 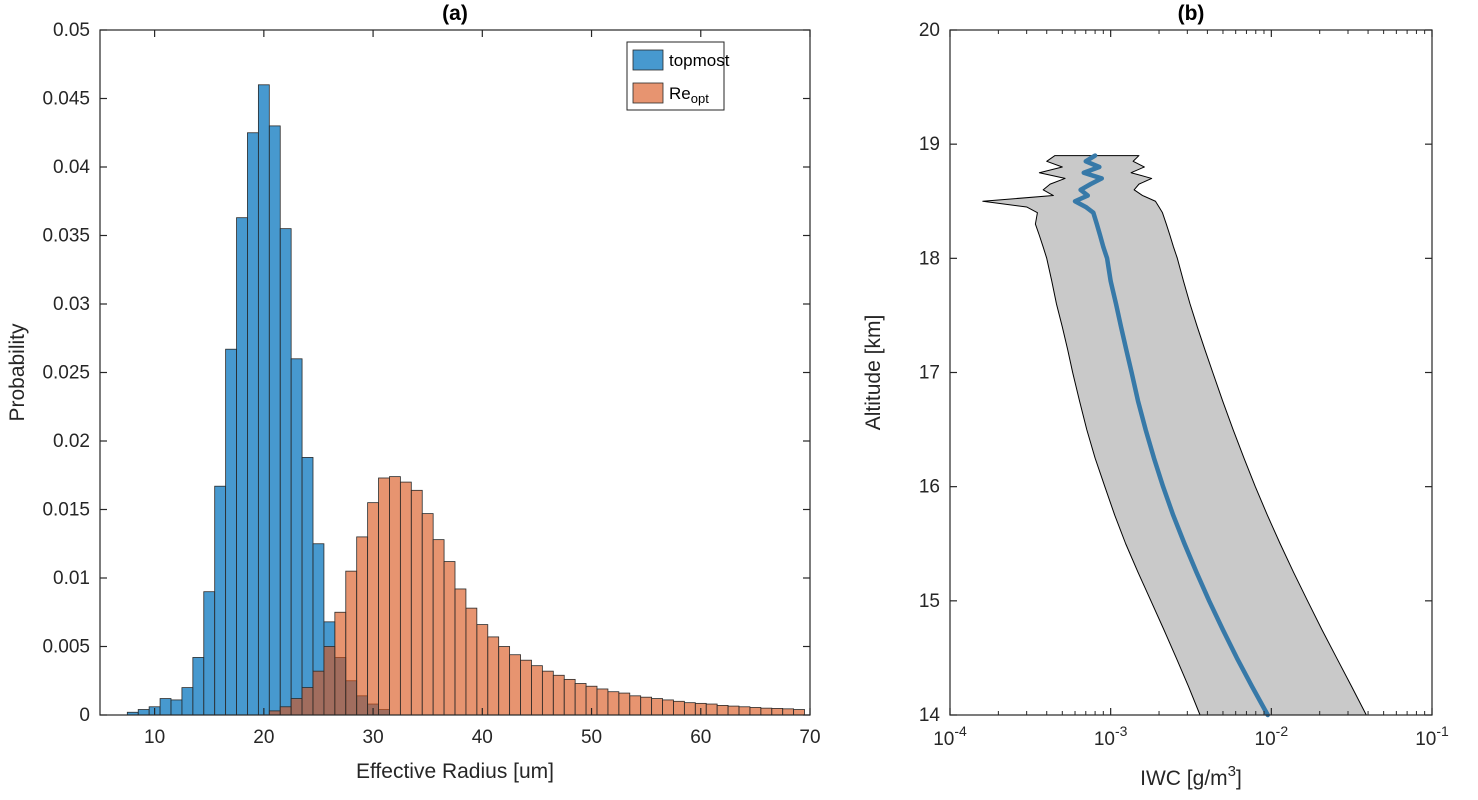 What do you see at coordinates (929, 30) in the screenshot?
I see `y-tick-label: 20` at bounding box center [929, 30].